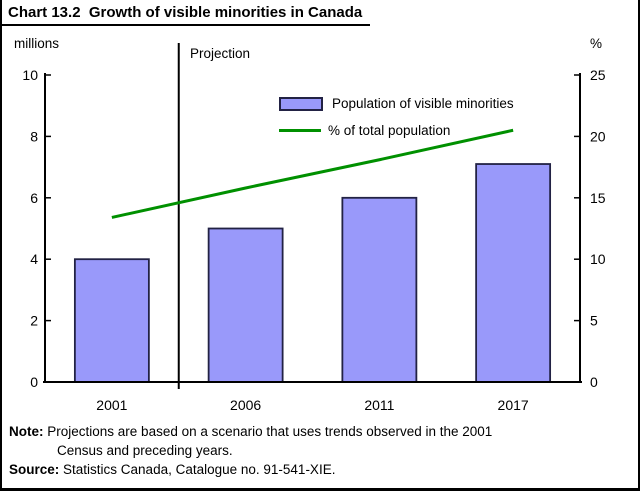 Image resolution: width=640 pixels, height=491 pixels. Describe the element at coordinates (312, 173) in the screenshot. I see `percent-trend-line` at that location.